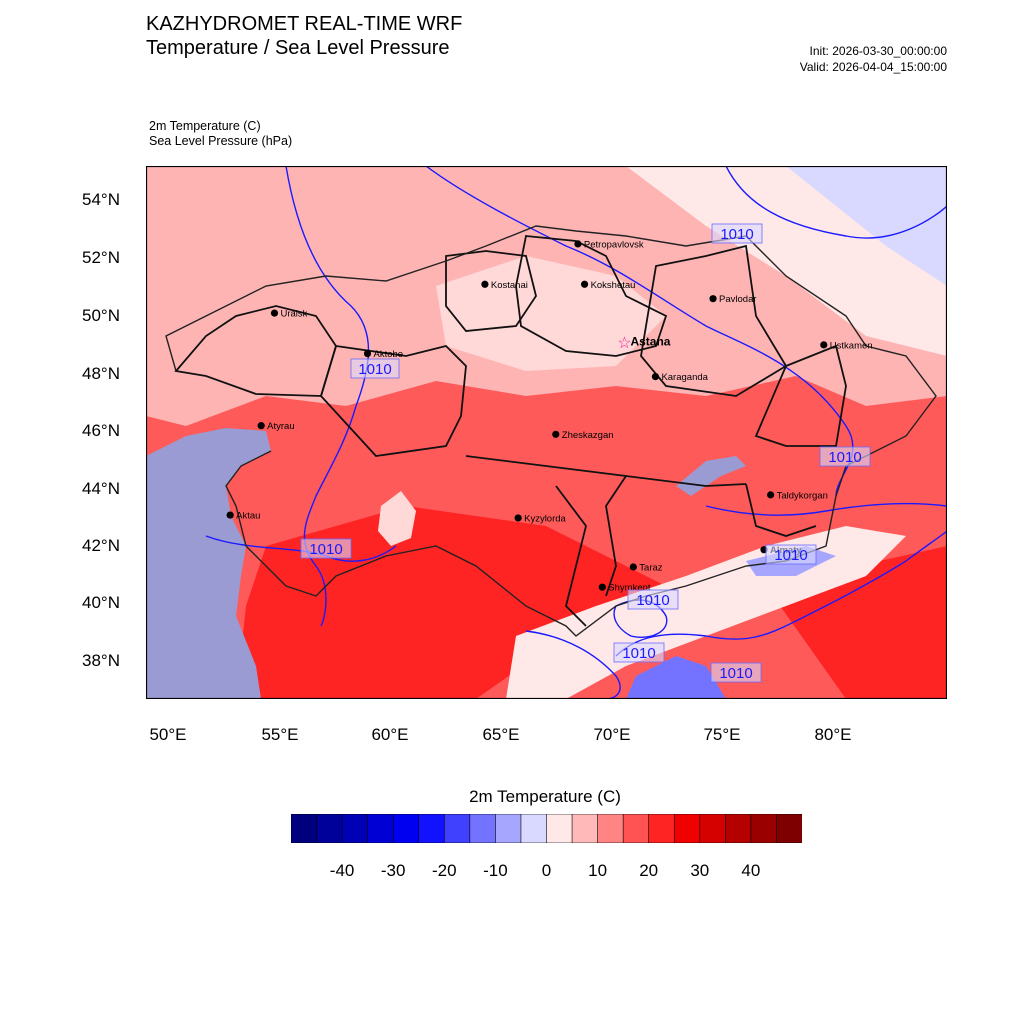 The image size is (1024, 1024). I want to click on chart-title: KAZHYDROMET REAL-TIME WRF, so click(304, 24).